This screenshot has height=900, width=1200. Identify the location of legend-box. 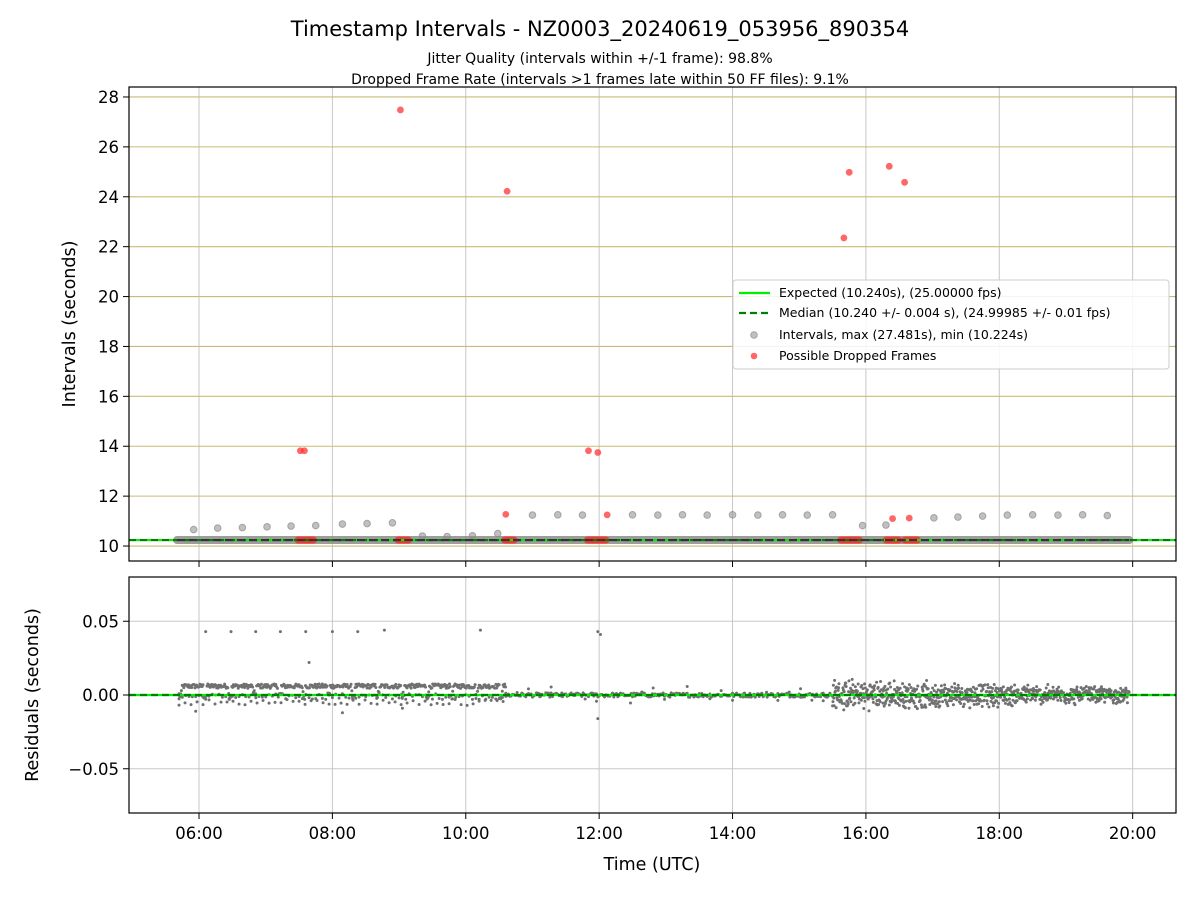
(951, 324).